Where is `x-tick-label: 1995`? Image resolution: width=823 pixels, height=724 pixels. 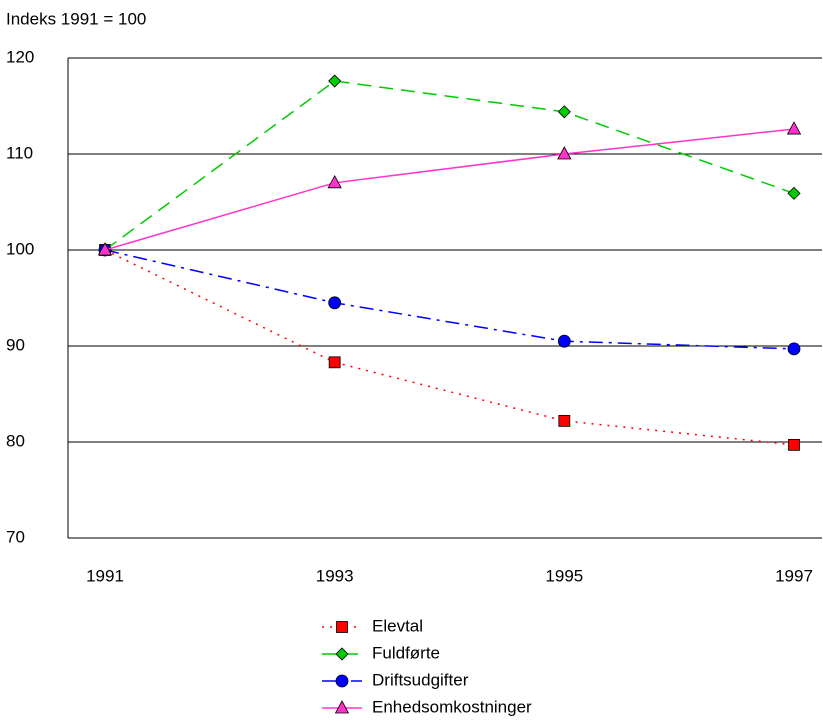
x-tick-label: 1995 is located at coordinates (564, 575).